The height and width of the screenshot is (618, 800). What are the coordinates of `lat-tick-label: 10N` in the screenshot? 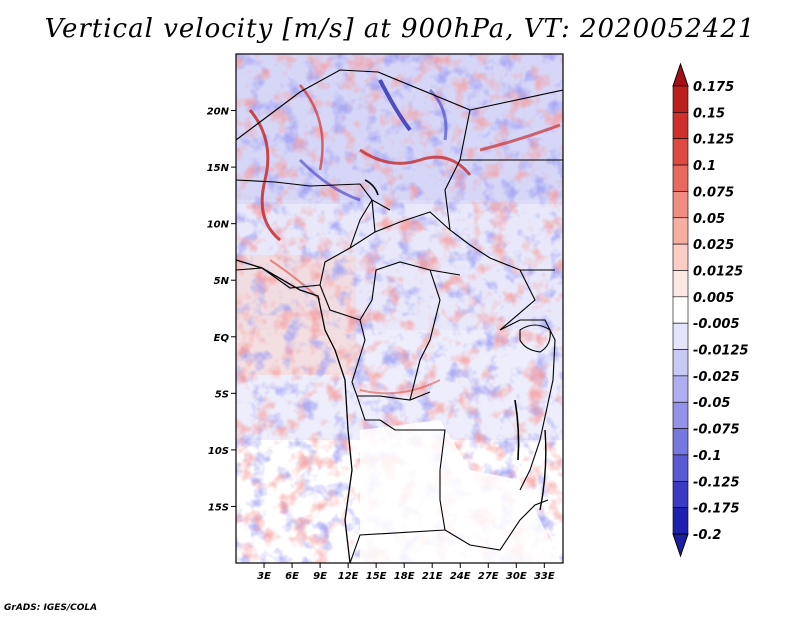 It's located at (218, 225).